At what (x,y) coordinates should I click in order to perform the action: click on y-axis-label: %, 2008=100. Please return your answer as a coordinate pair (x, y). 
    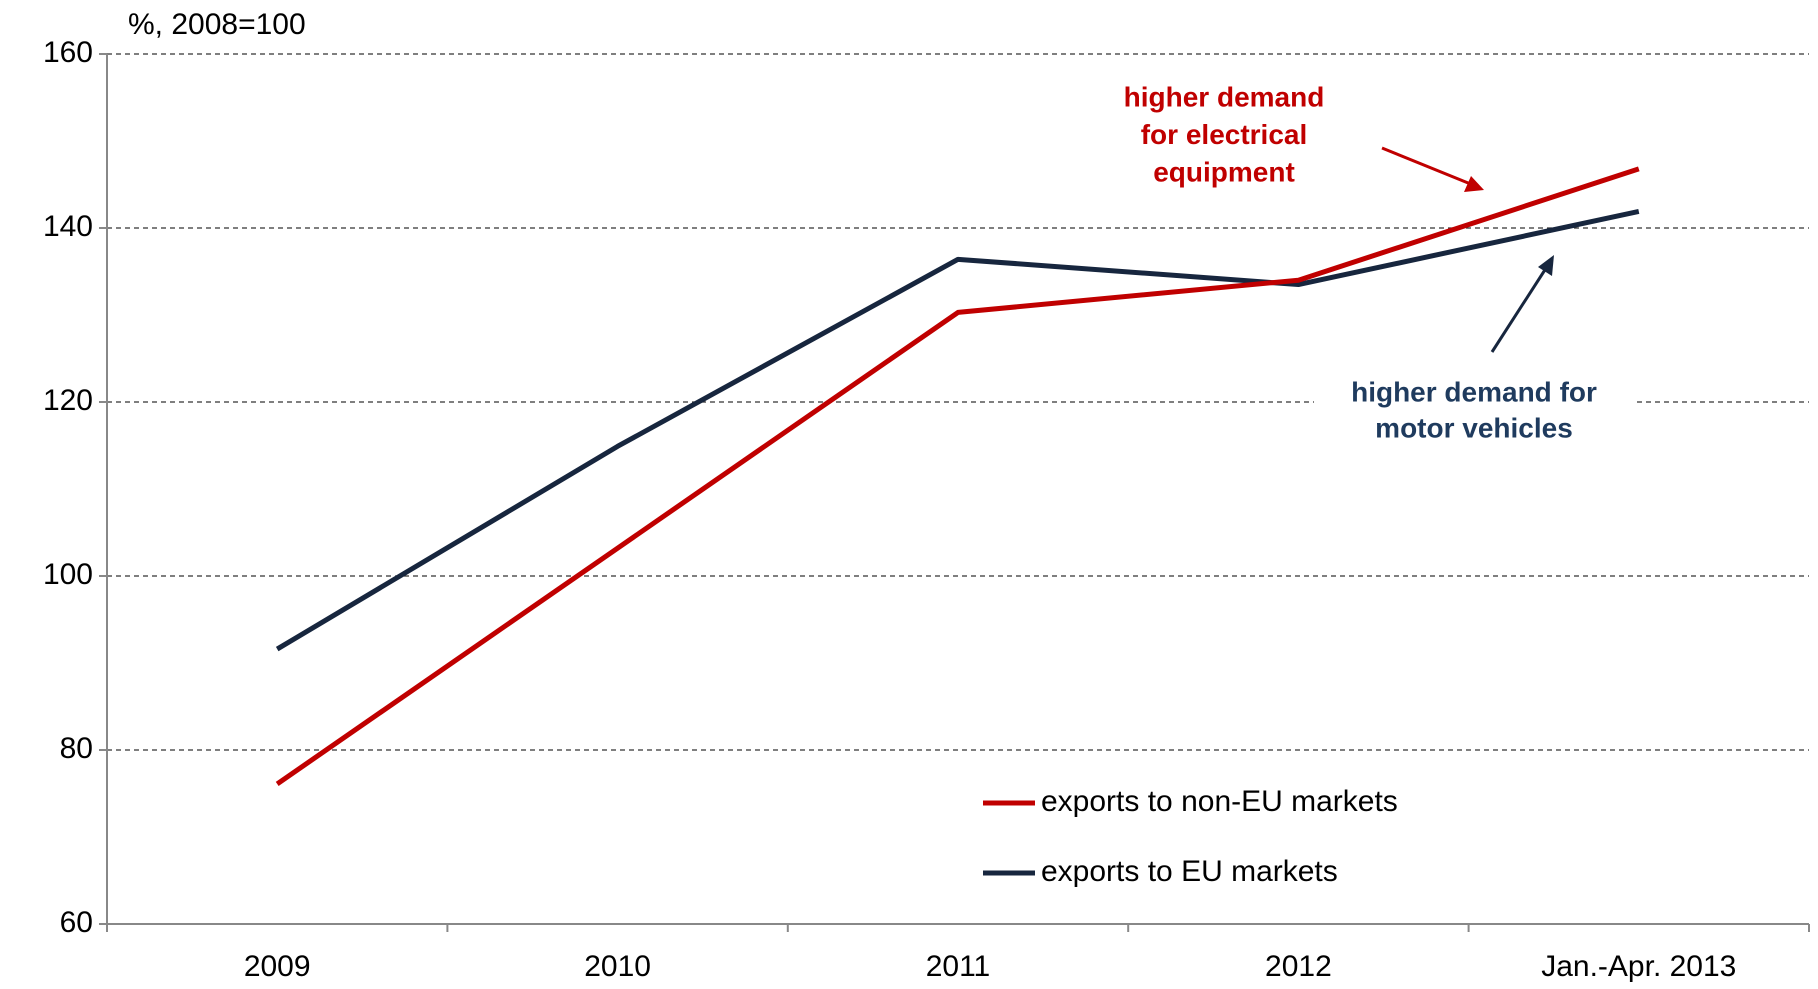
    Looking at the image, I should click on (217, 24).